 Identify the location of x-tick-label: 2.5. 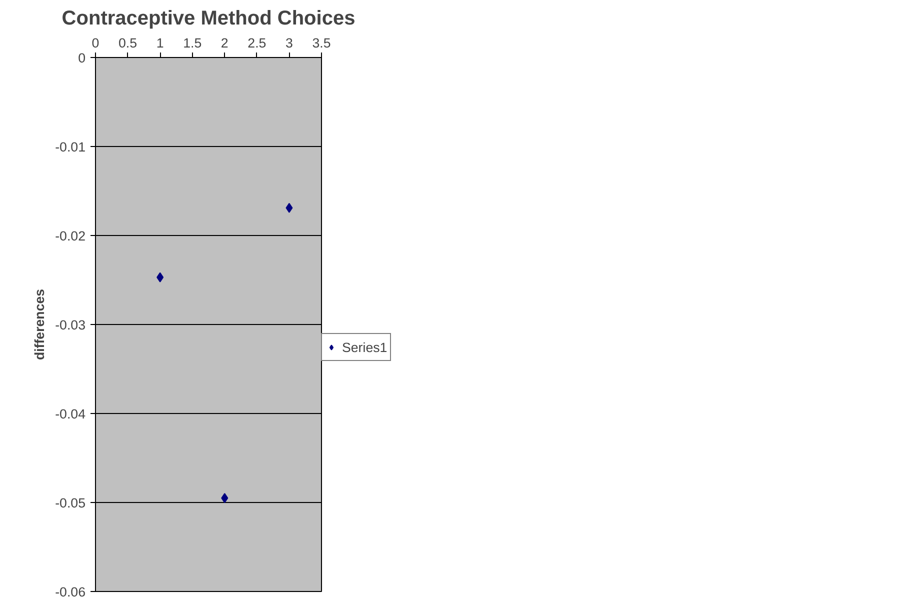
(257, 43).